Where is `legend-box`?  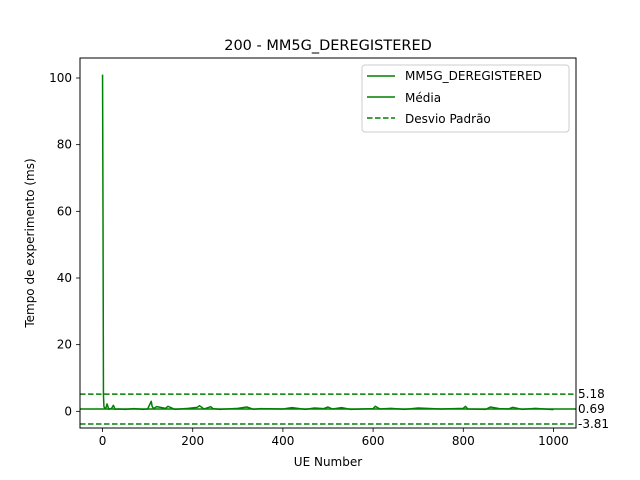 legend-box is located at coordinates (465, 98).